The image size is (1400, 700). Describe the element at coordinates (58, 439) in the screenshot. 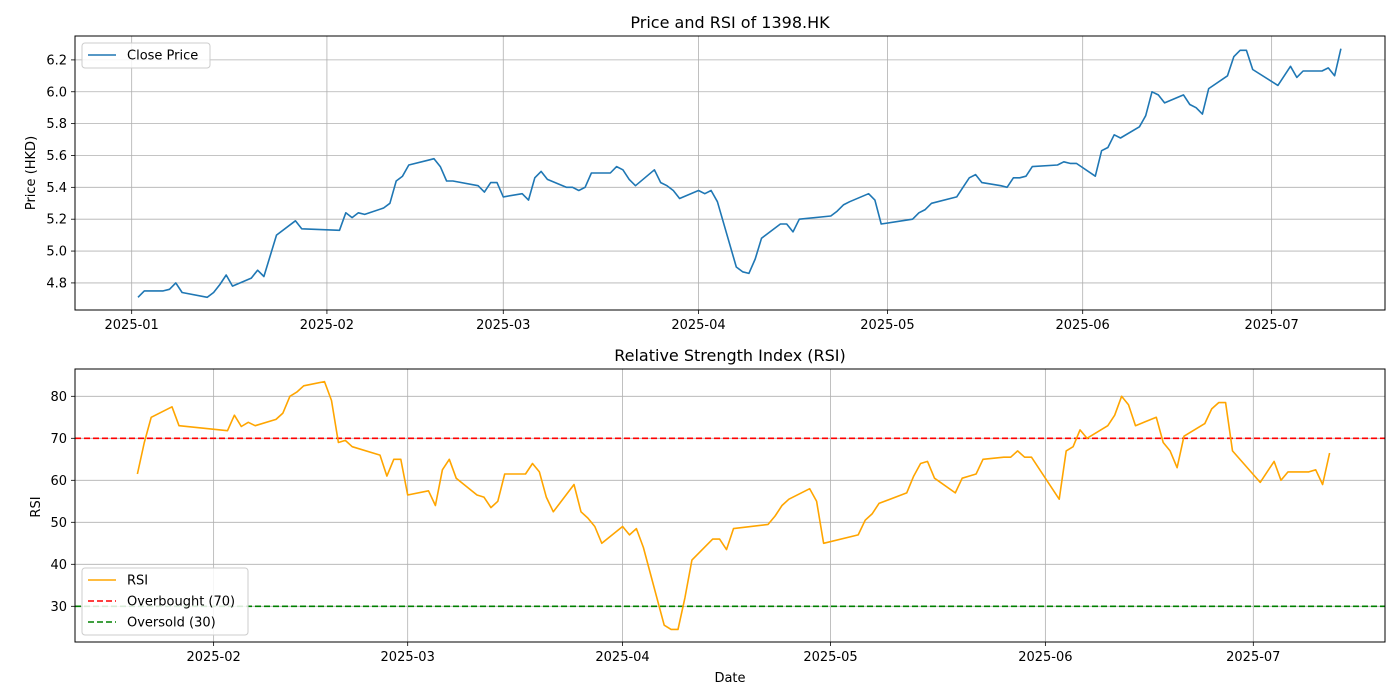

I see `y-tick-label: 70` at that location.